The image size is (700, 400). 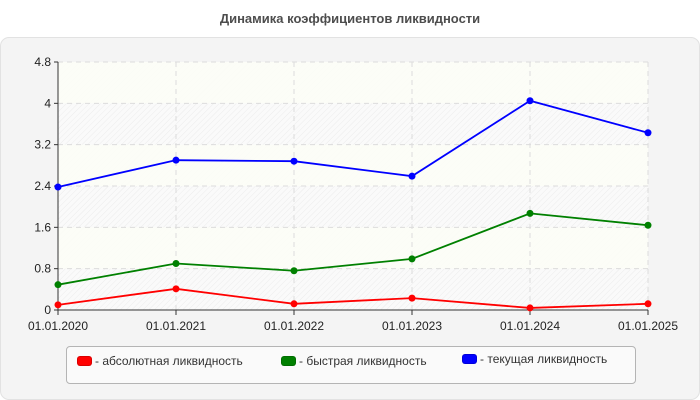 I want to click on legend-item-quick: - быстрая ликвидность, so click(x=354, y=361).